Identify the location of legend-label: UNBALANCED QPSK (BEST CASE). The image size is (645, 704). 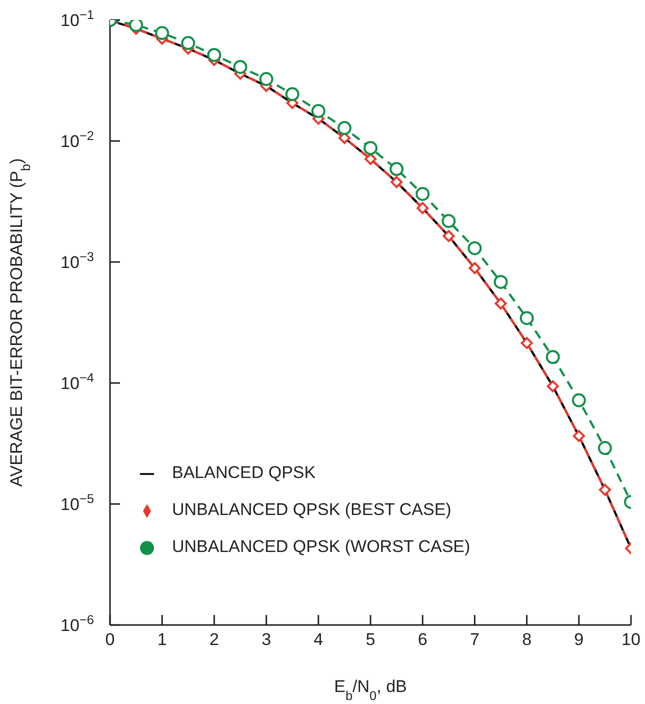
(312, 510).